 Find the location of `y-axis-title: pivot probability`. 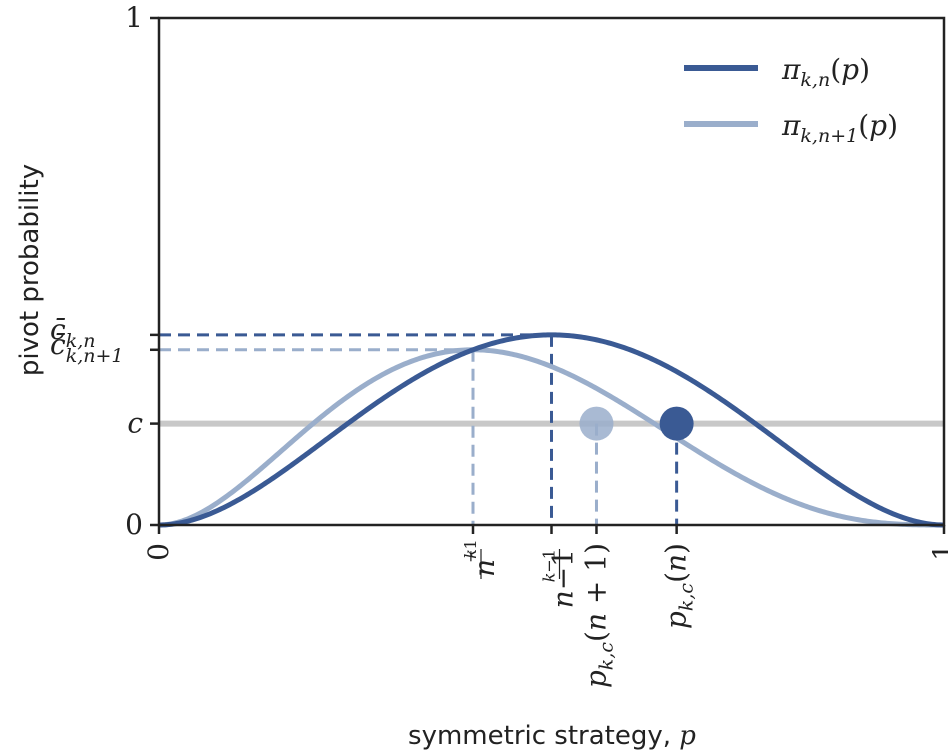

y-axis-title: pivot probability is located at coordinates (30, 270).